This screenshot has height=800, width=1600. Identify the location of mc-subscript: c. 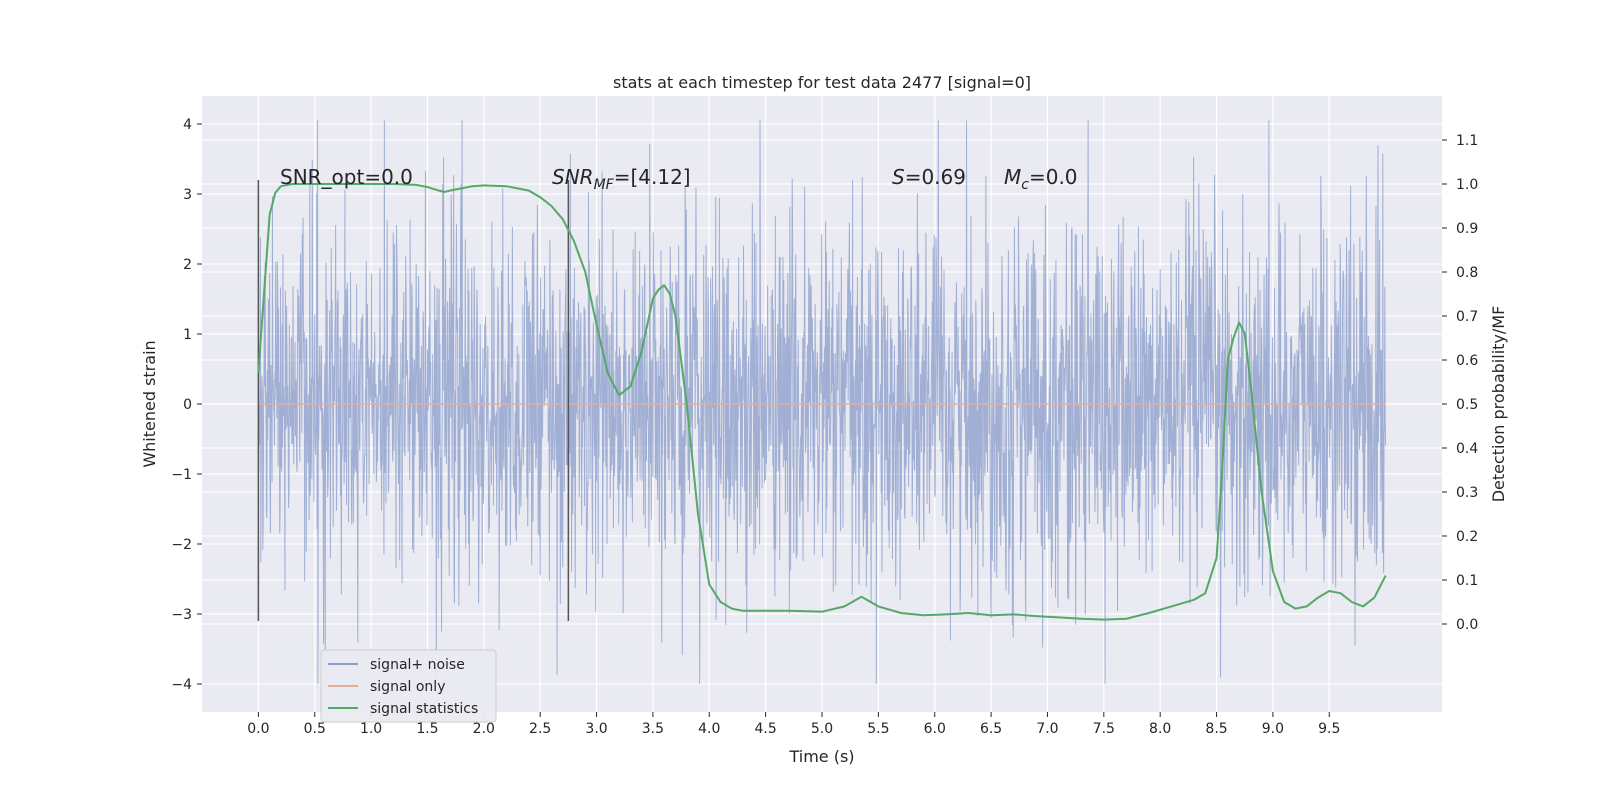
(1025, 185).